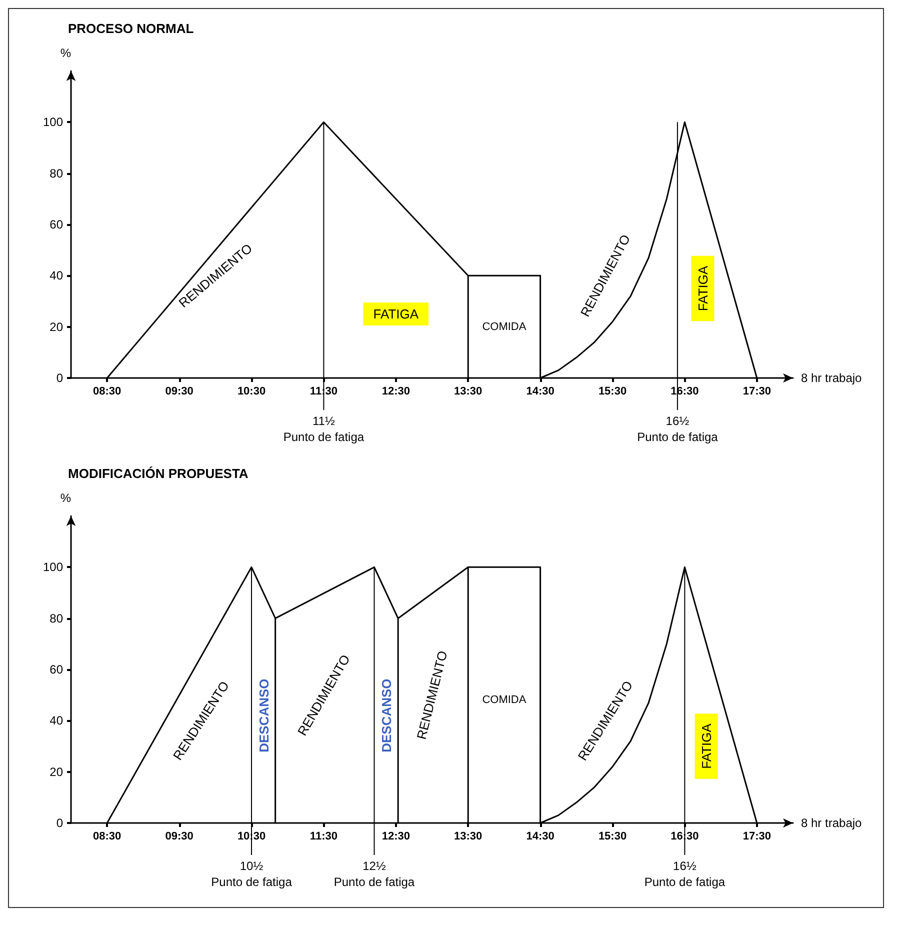 This screenshot has width=903, height=926. What do you see at coordinates (131, 28) in the screenshot?
I see `chart-title: PROCESO NORMAL` at bounding box center [131, 28].